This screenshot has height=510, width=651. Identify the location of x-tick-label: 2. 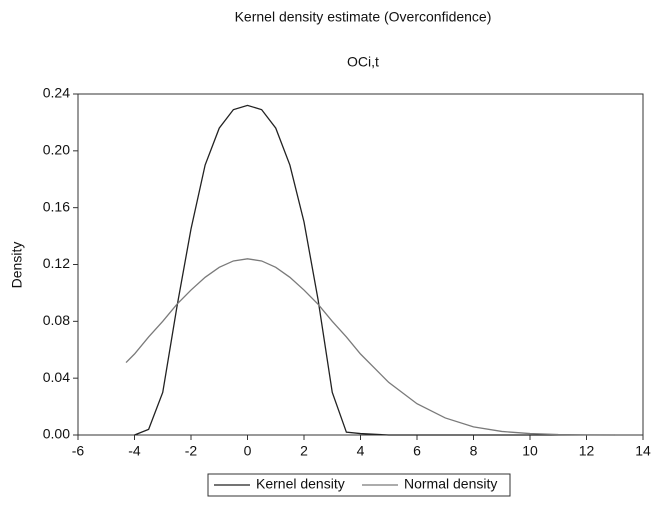
(304, 451).